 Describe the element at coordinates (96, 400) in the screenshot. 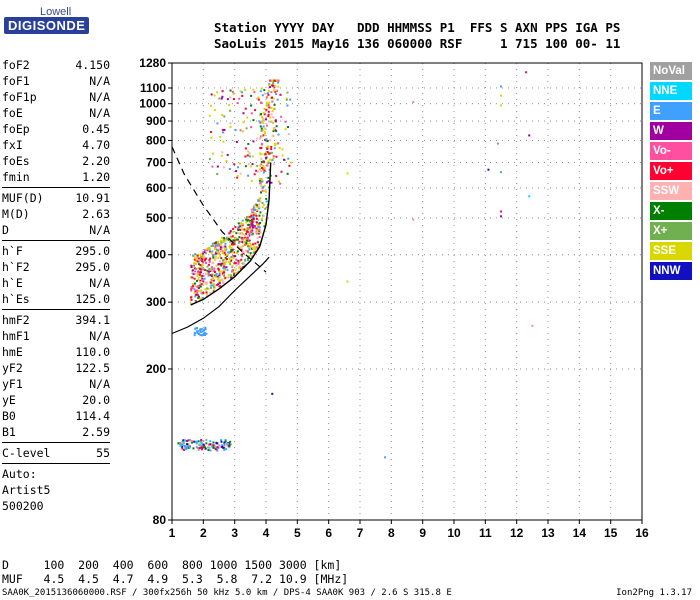

I see `param-value: 20.0` at that location.